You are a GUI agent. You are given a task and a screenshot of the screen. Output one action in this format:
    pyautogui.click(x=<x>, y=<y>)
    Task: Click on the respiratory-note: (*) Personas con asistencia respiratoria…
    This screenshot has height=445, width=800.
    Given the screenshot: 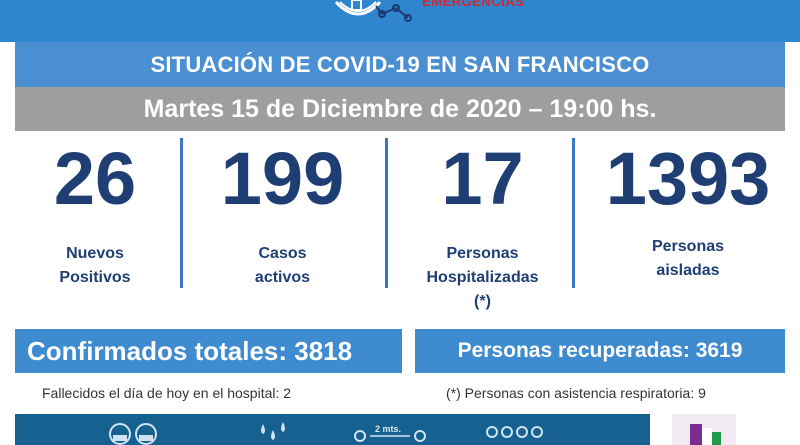 What is the action you would take?
    pyautogui.click(x=576, y=393)
    